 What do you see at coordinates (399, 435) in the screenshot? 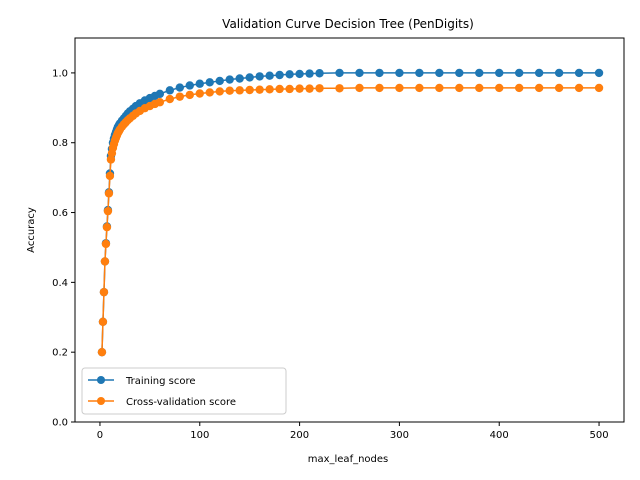
I see `x-tick-label: 300` at bounding box center [399, 435].